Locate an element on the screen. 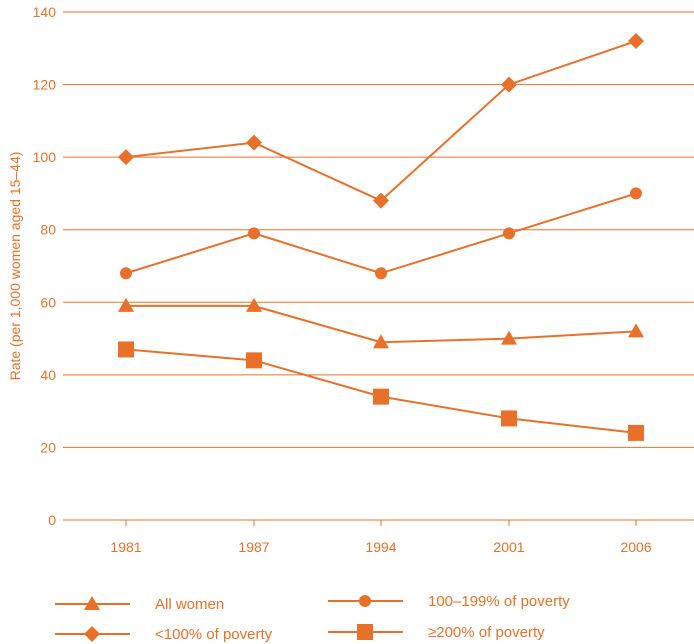  legend-marker-diamond is located at coordinates (92, 634).